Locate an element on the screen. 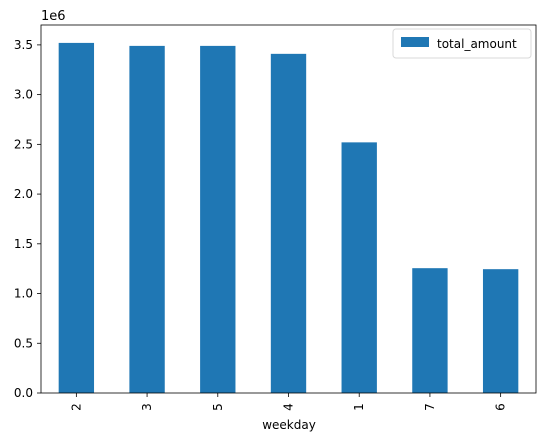 This screenshot has width=546, height=444. y-axis-offset-label: 1e6 is located at coordinates (53, 16).